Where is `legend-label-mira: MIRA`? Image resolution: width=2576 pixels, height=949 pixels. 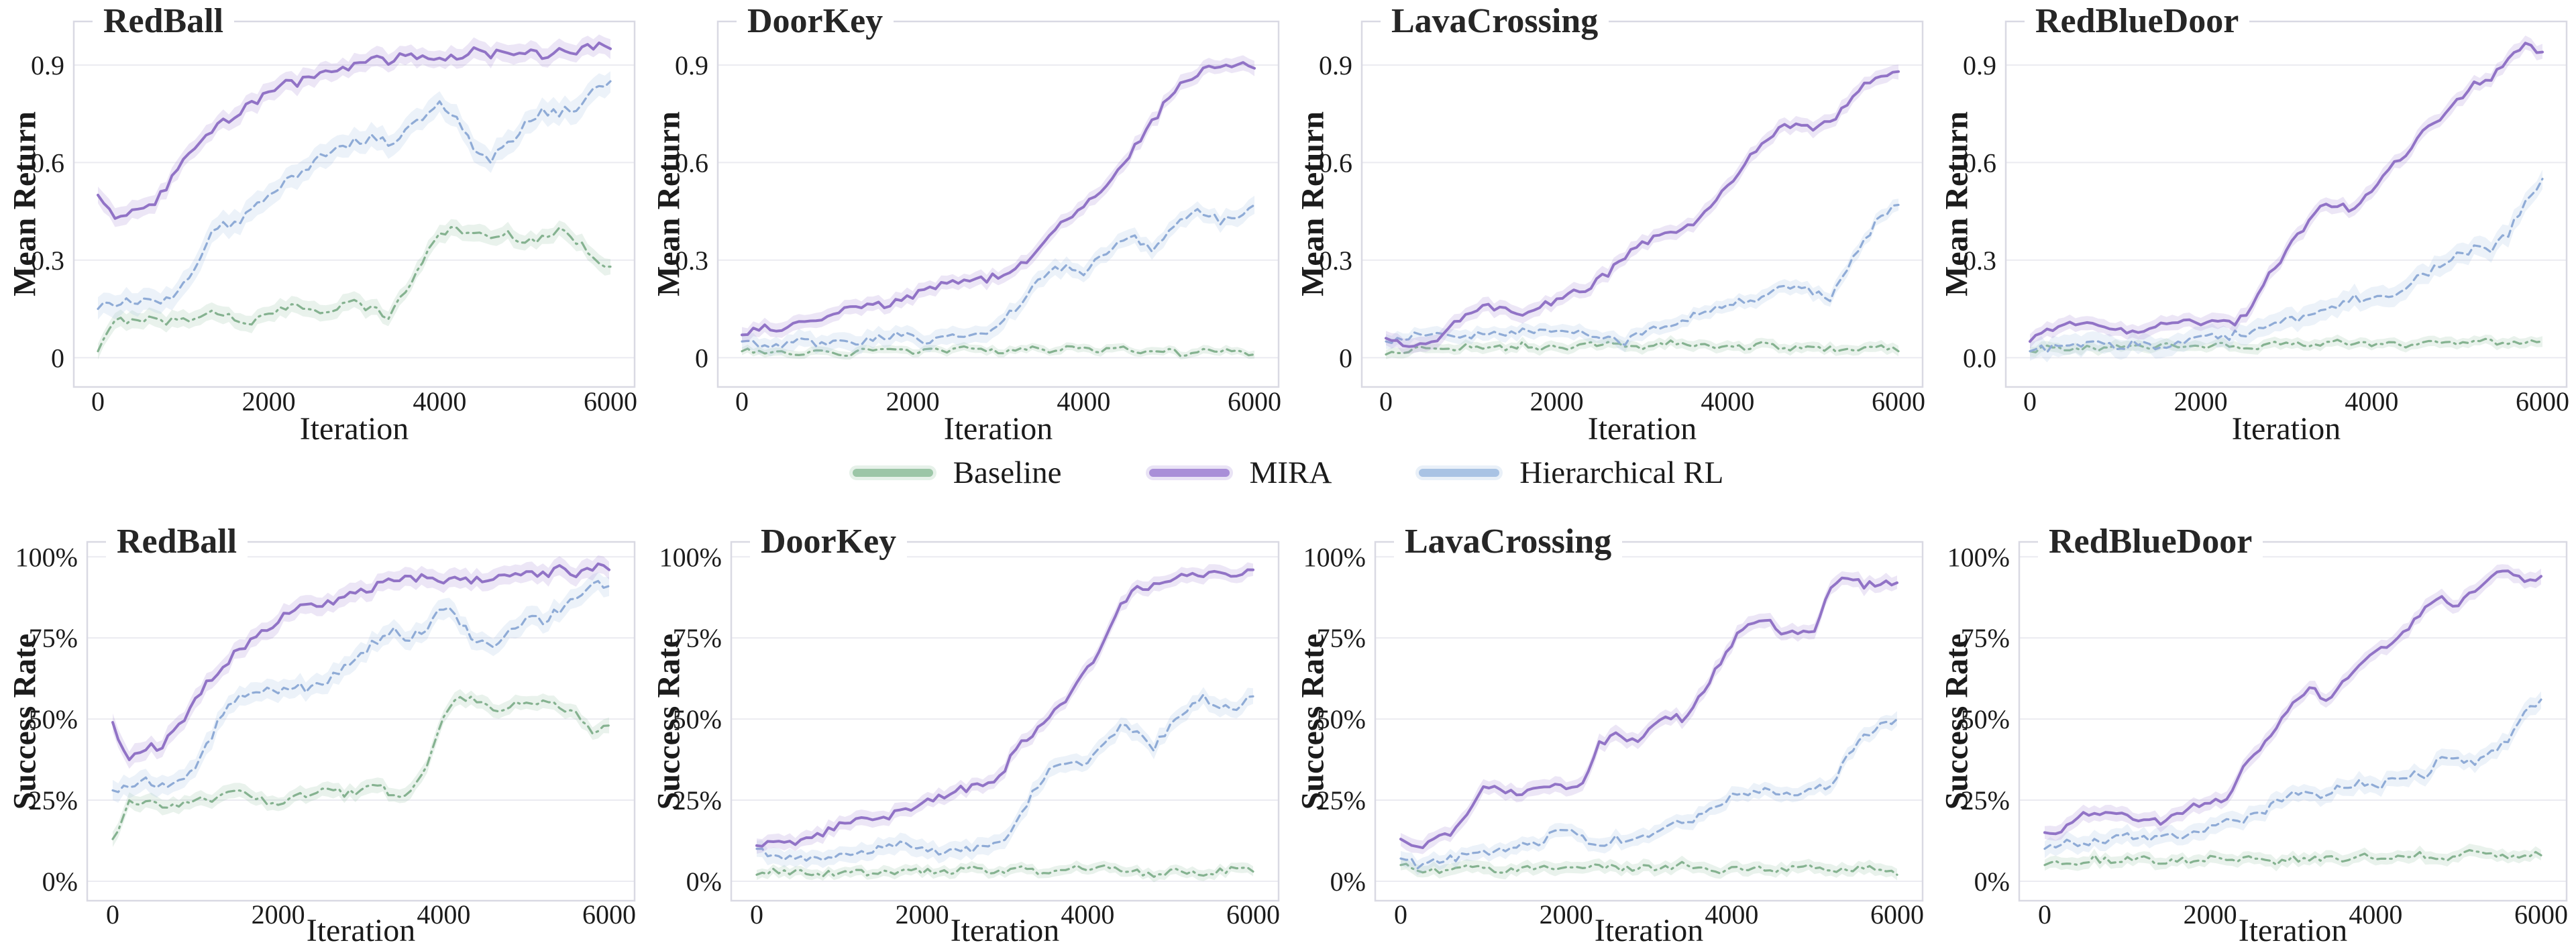
legend-label-mira: MIRA is located at coordinates (1290, 472).